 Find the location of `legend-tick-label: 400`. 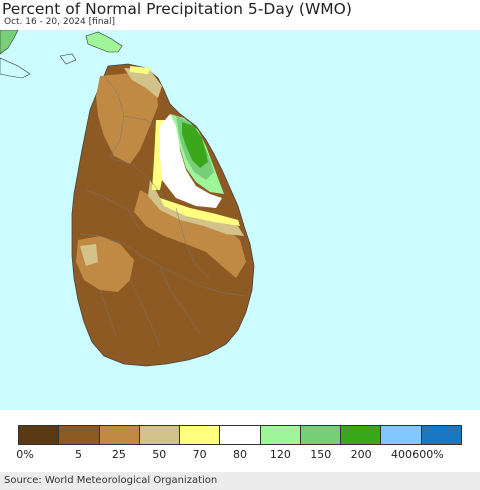

legend-tick-label: 400 is located at coordinates (401, 454).